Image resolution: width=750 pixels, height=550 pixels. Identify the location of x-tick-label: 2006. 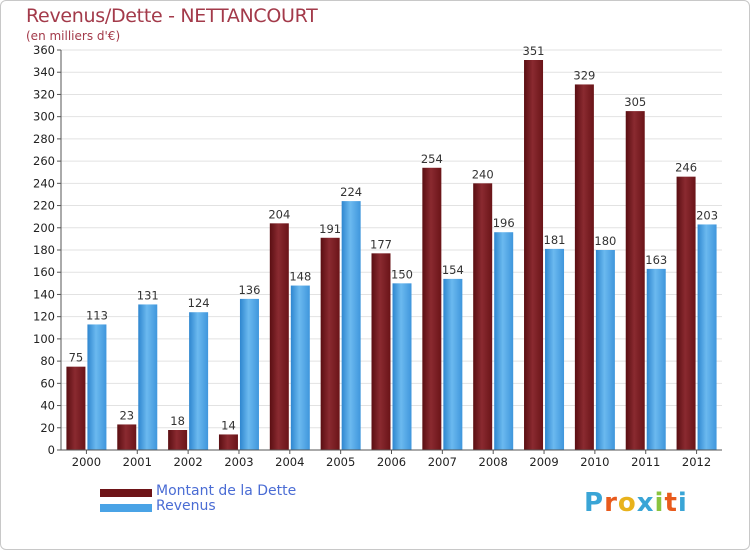
(391, 462).